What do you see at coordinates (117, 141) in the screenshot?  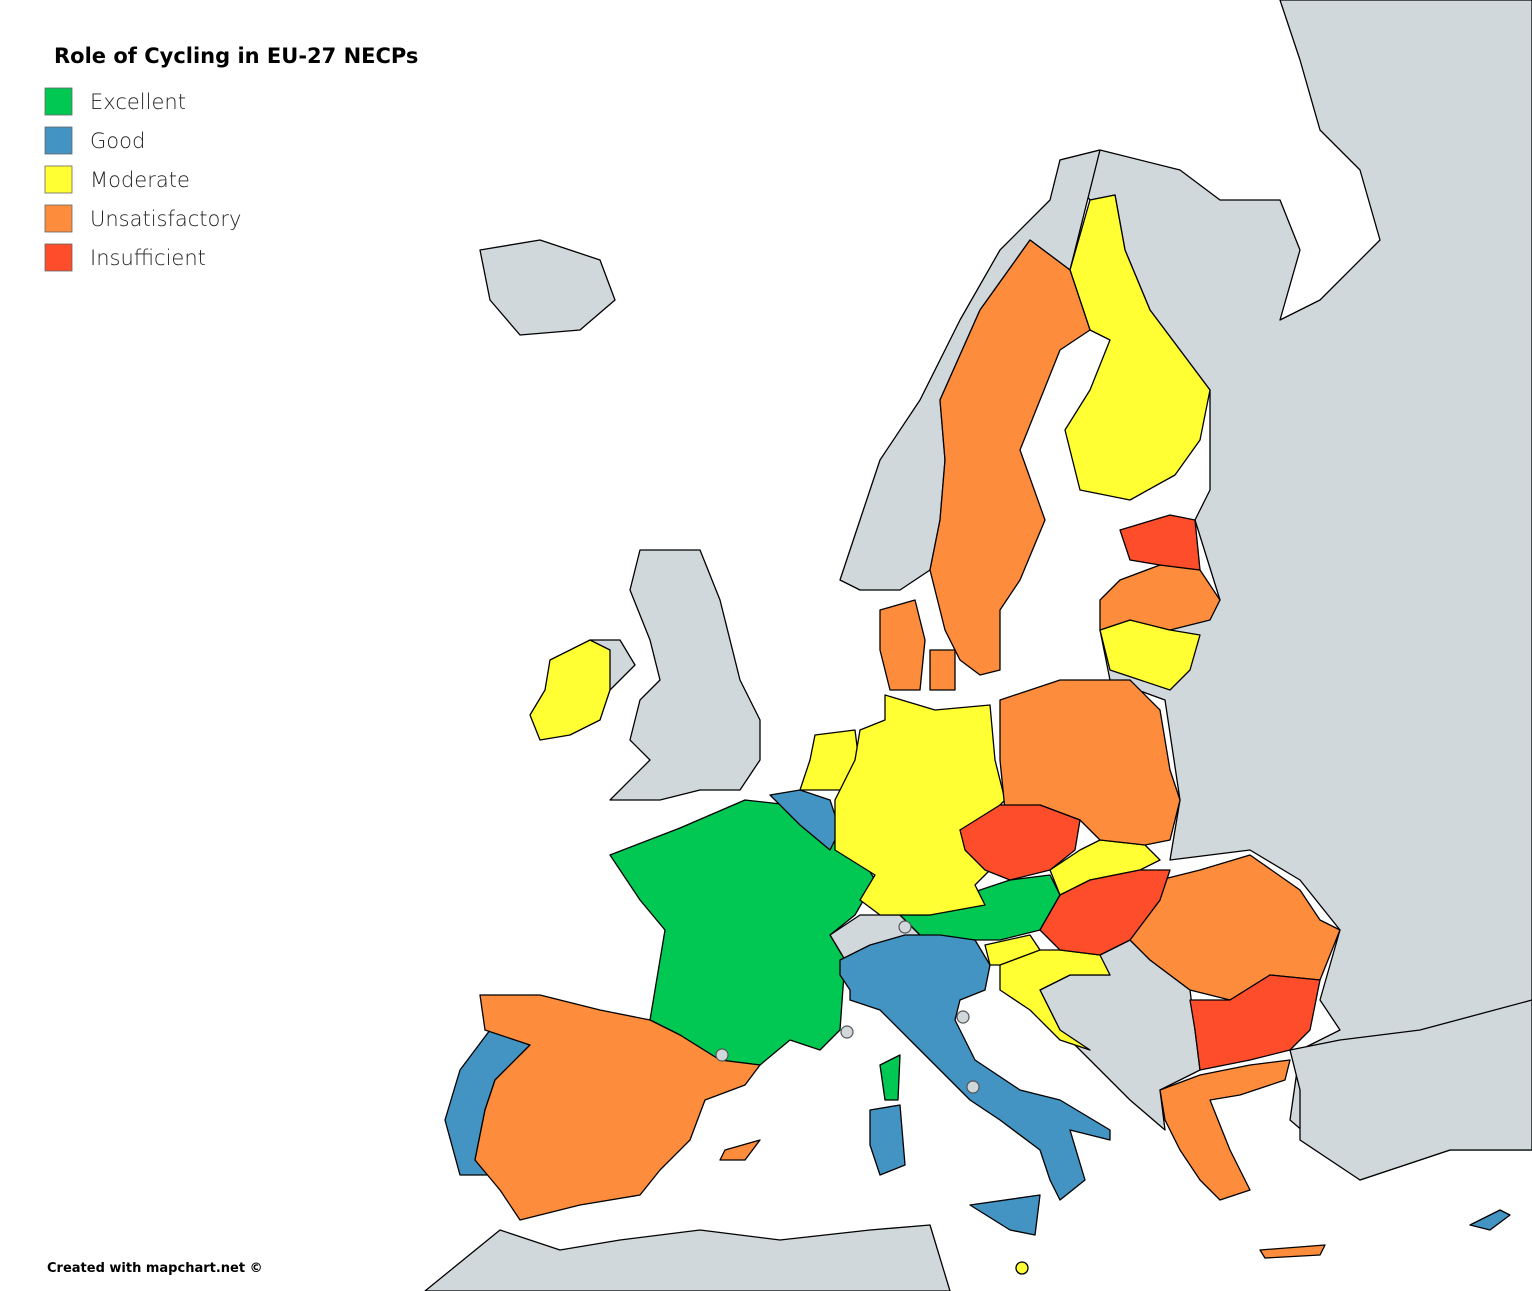 I see `legend-label: Good` at bounding box center [117, 141].